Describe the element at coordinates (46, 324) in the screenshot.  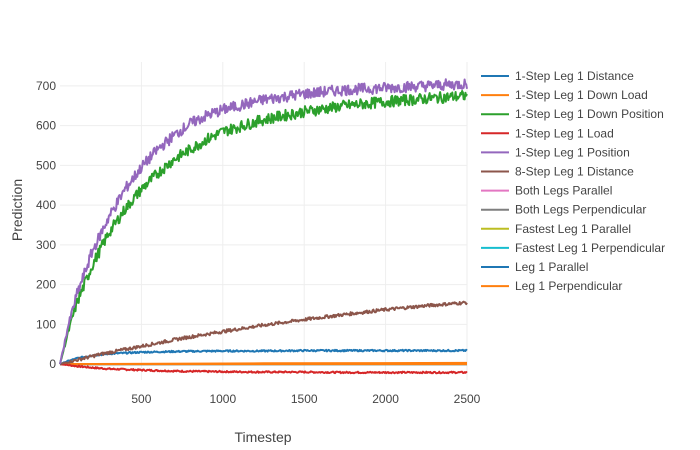
I see `y-tick-label: 100` at that location.